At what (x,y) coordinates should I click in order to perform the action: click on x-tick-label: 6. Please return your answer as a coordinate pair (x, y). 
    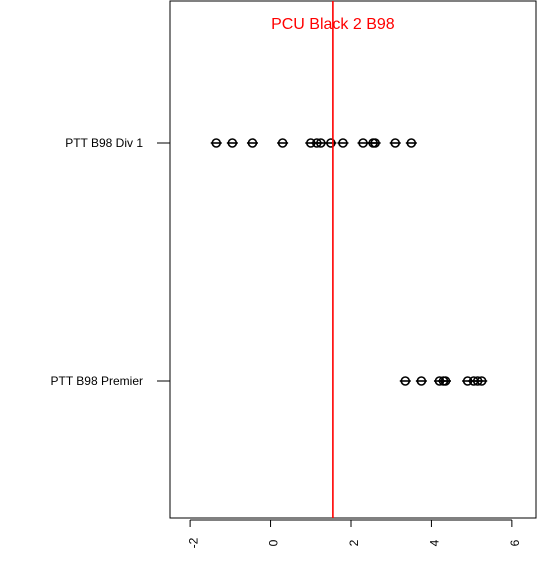
    Looking at the image, I should click on (515, 542).